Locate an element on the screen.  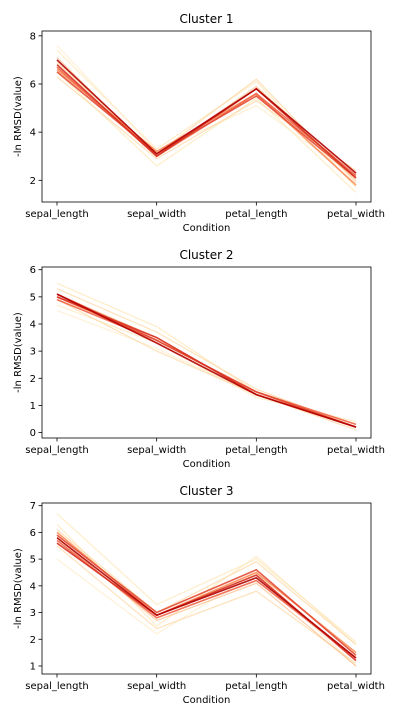
y-tick-label: 8 is located at coordinates (33, 36).